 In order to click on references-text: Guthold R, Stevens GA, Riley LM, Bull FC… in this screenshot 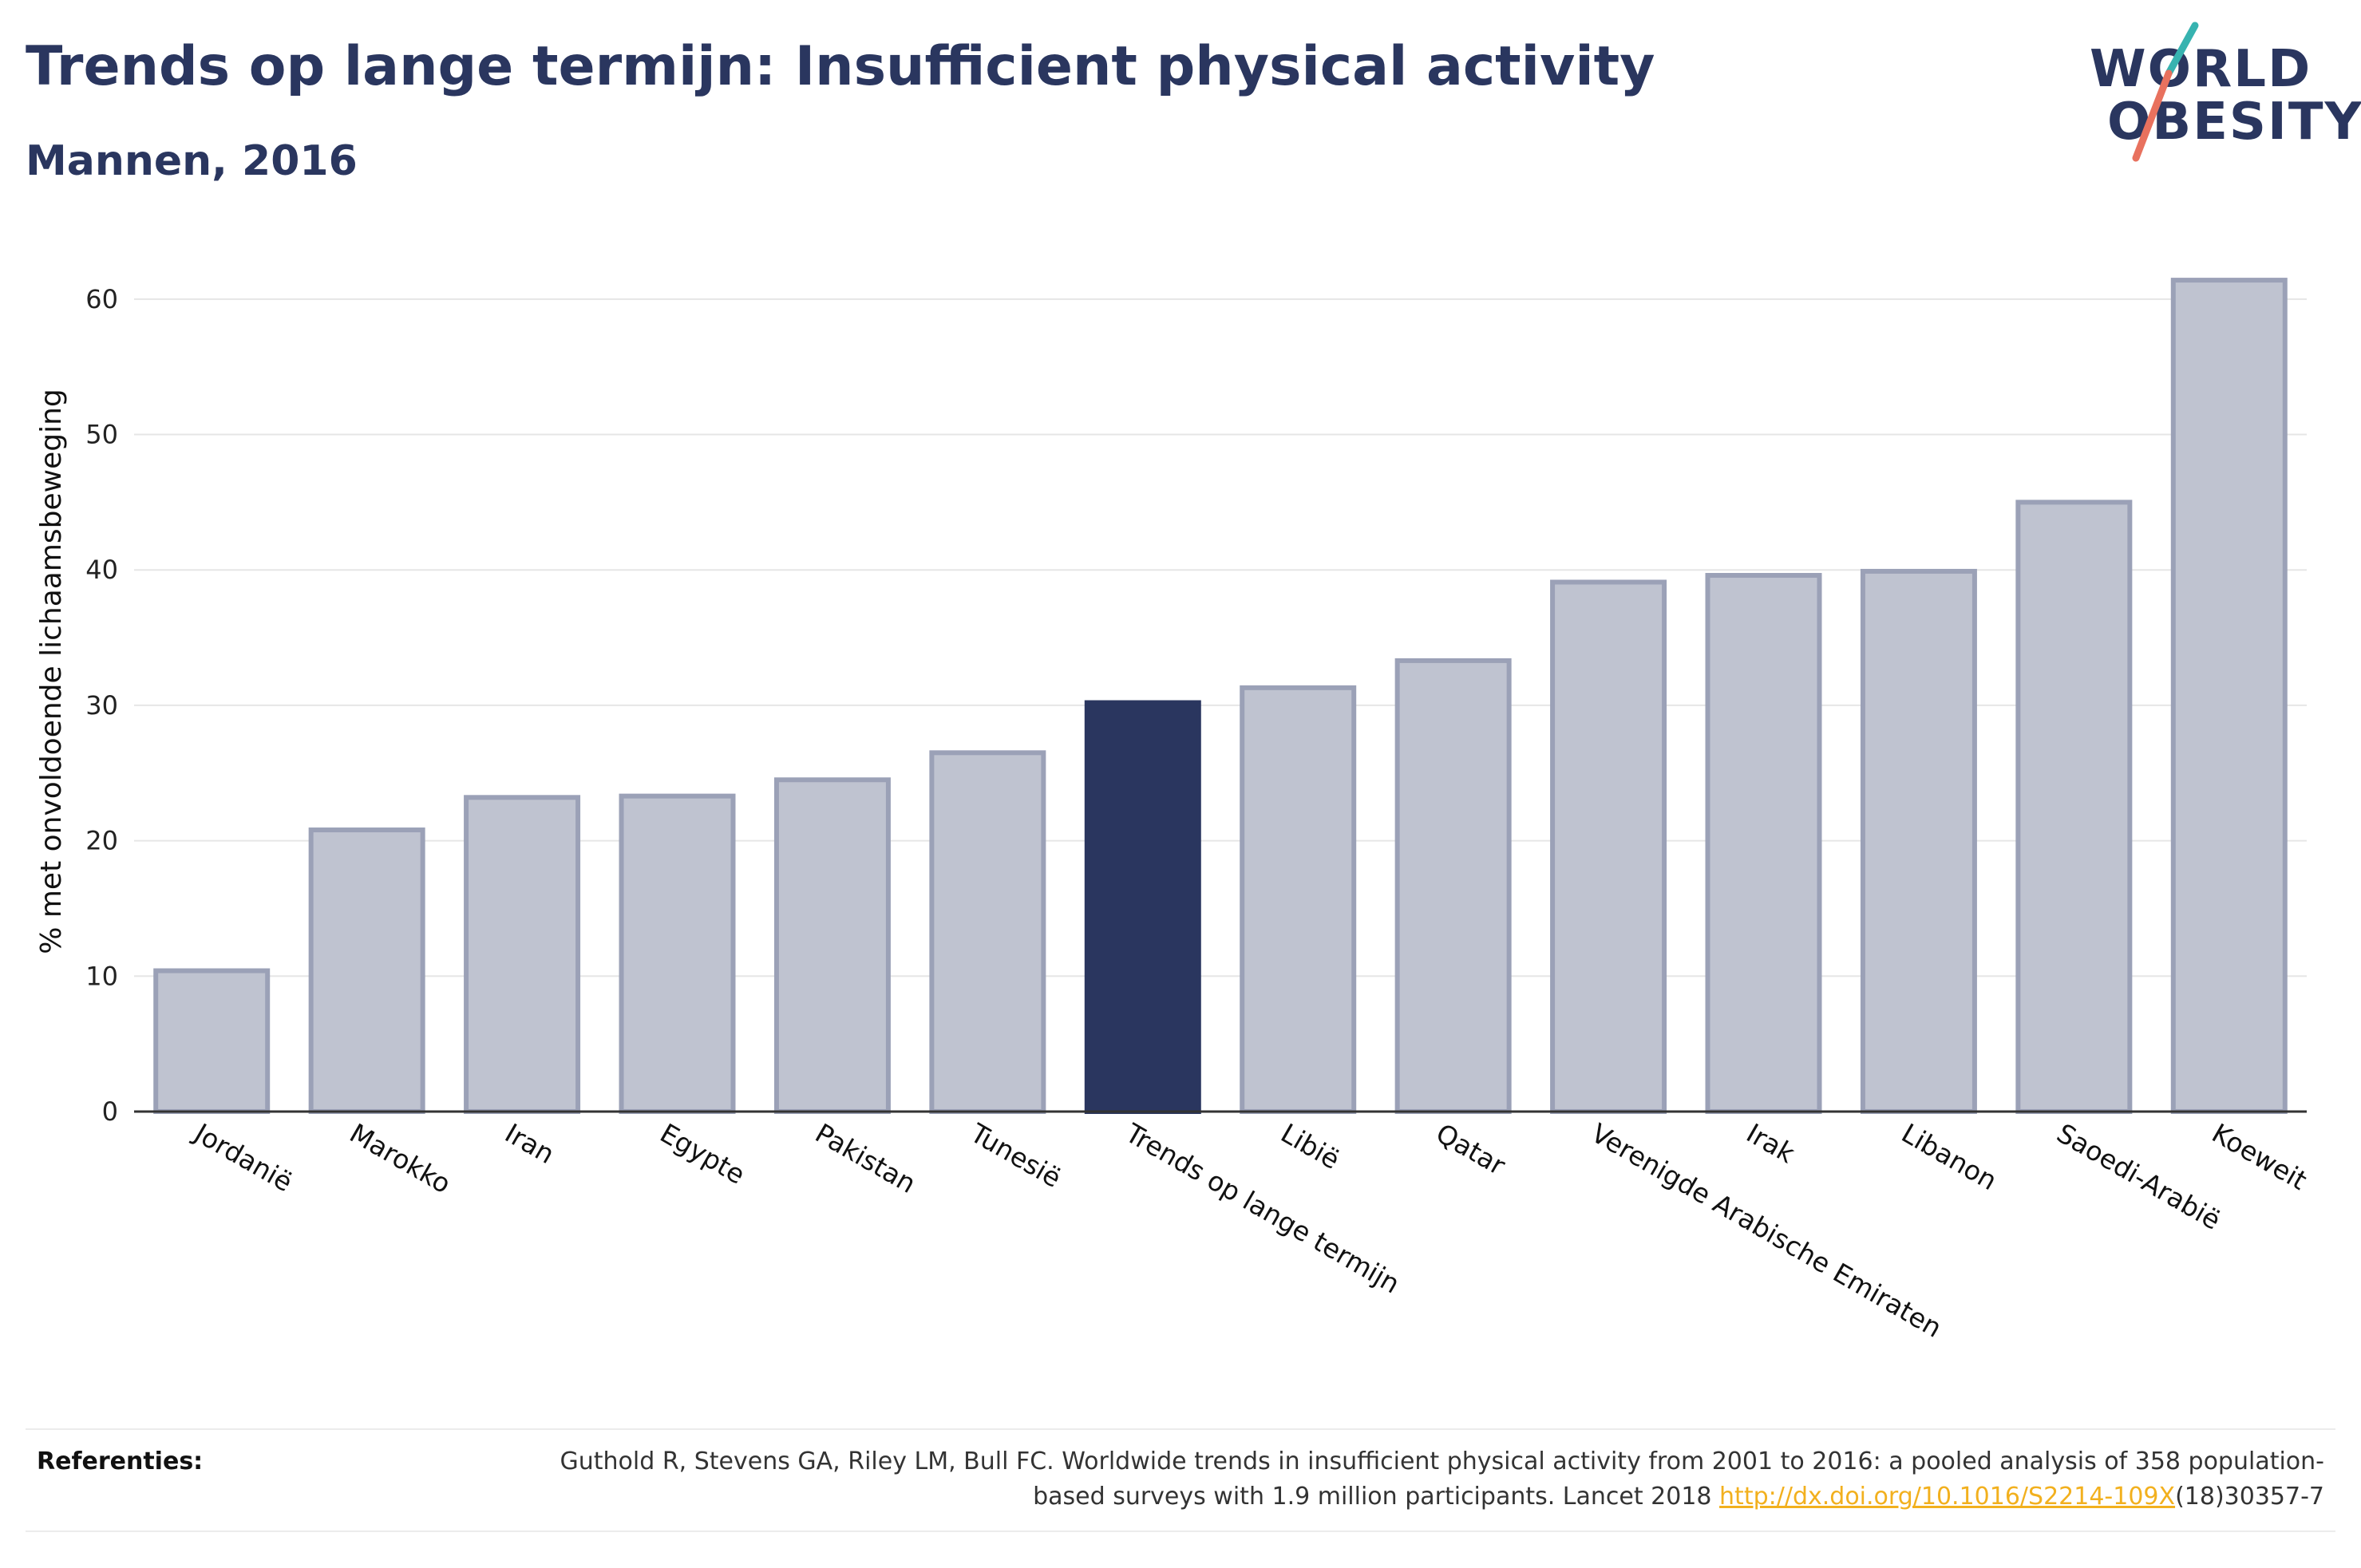, I will do `click(1426, 1479)`.